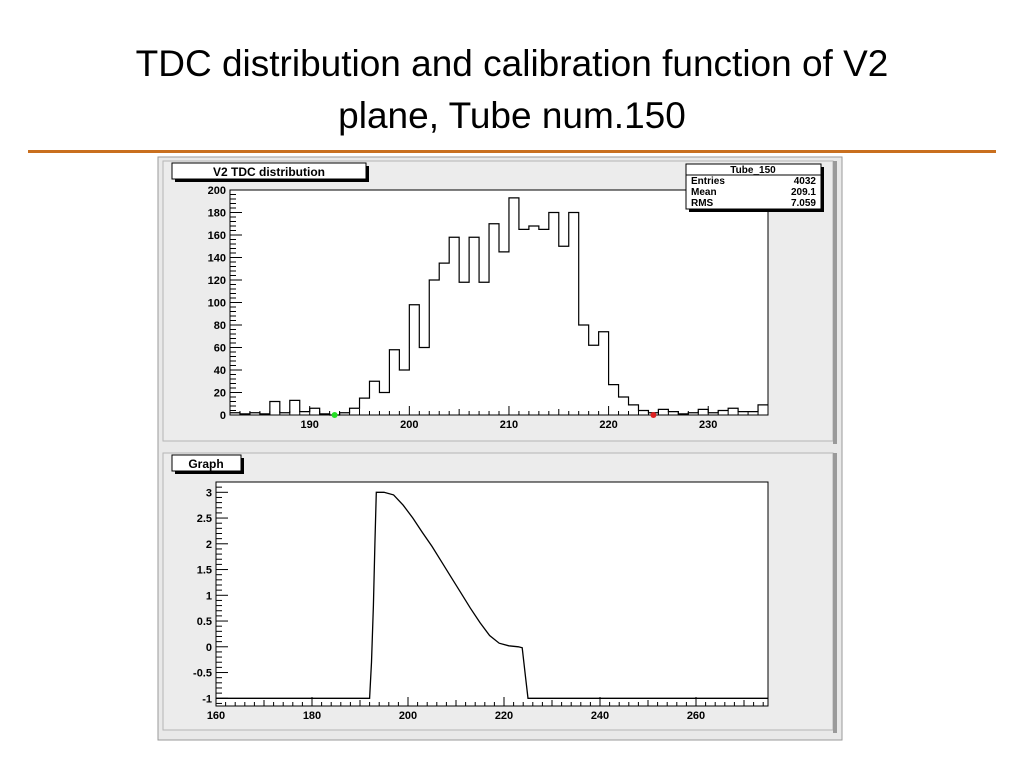 The height and width of the screenshot is (768, 1024). I want to click on graph-xtick-label: 220, so click(504, 716).